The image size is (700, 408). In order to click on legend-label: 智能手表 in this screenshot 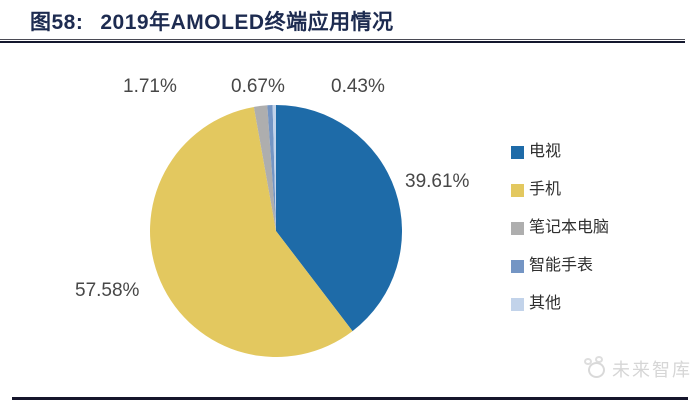, I will do `click(561, 265)`.